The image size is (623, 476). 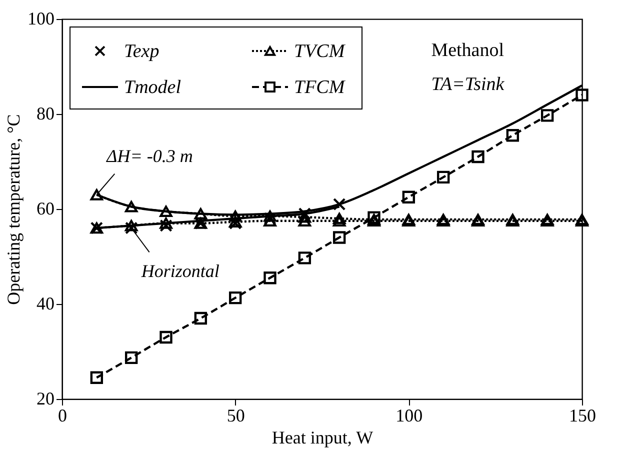 I want to click on y-tick-label: 20, so click(x=45, y=398).